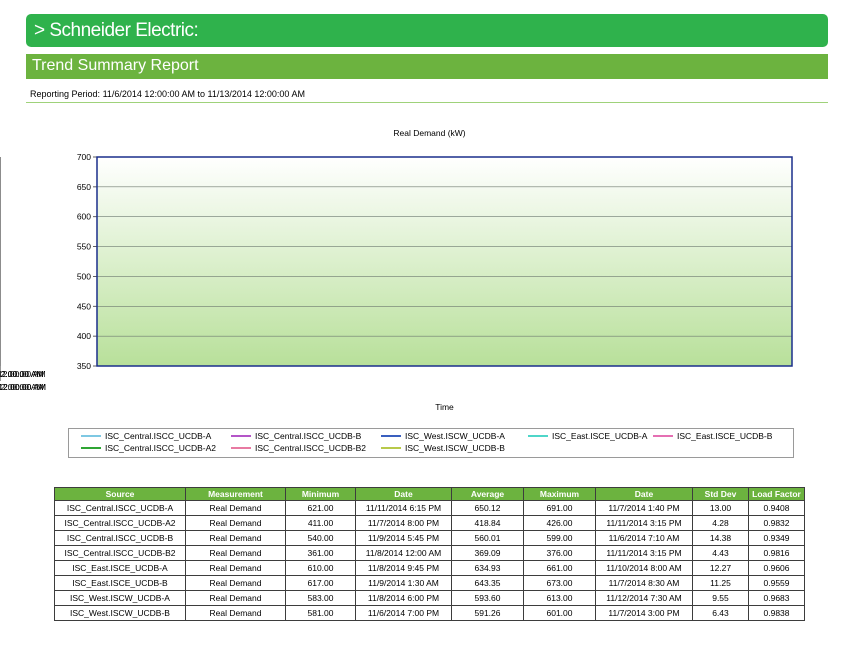 Image resolution: width=841 pixels, height=653 pixels. I want to click on x-tick-label: 11/7/2014 12:00:00 AM, so click(22, 374).